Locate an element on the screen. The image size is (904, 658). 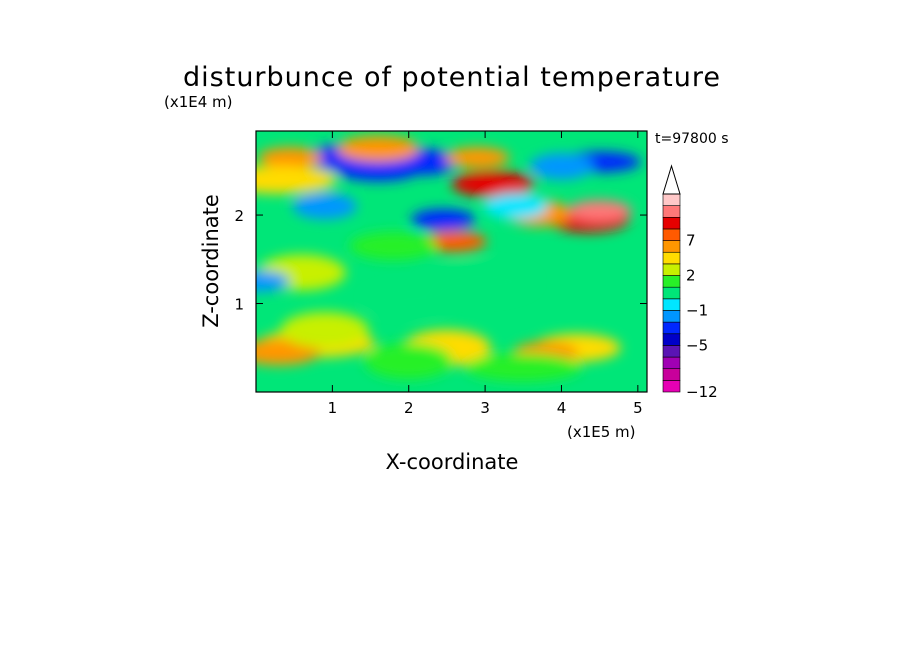
colorbar-label: −12 is located at coordinates (702, 392).